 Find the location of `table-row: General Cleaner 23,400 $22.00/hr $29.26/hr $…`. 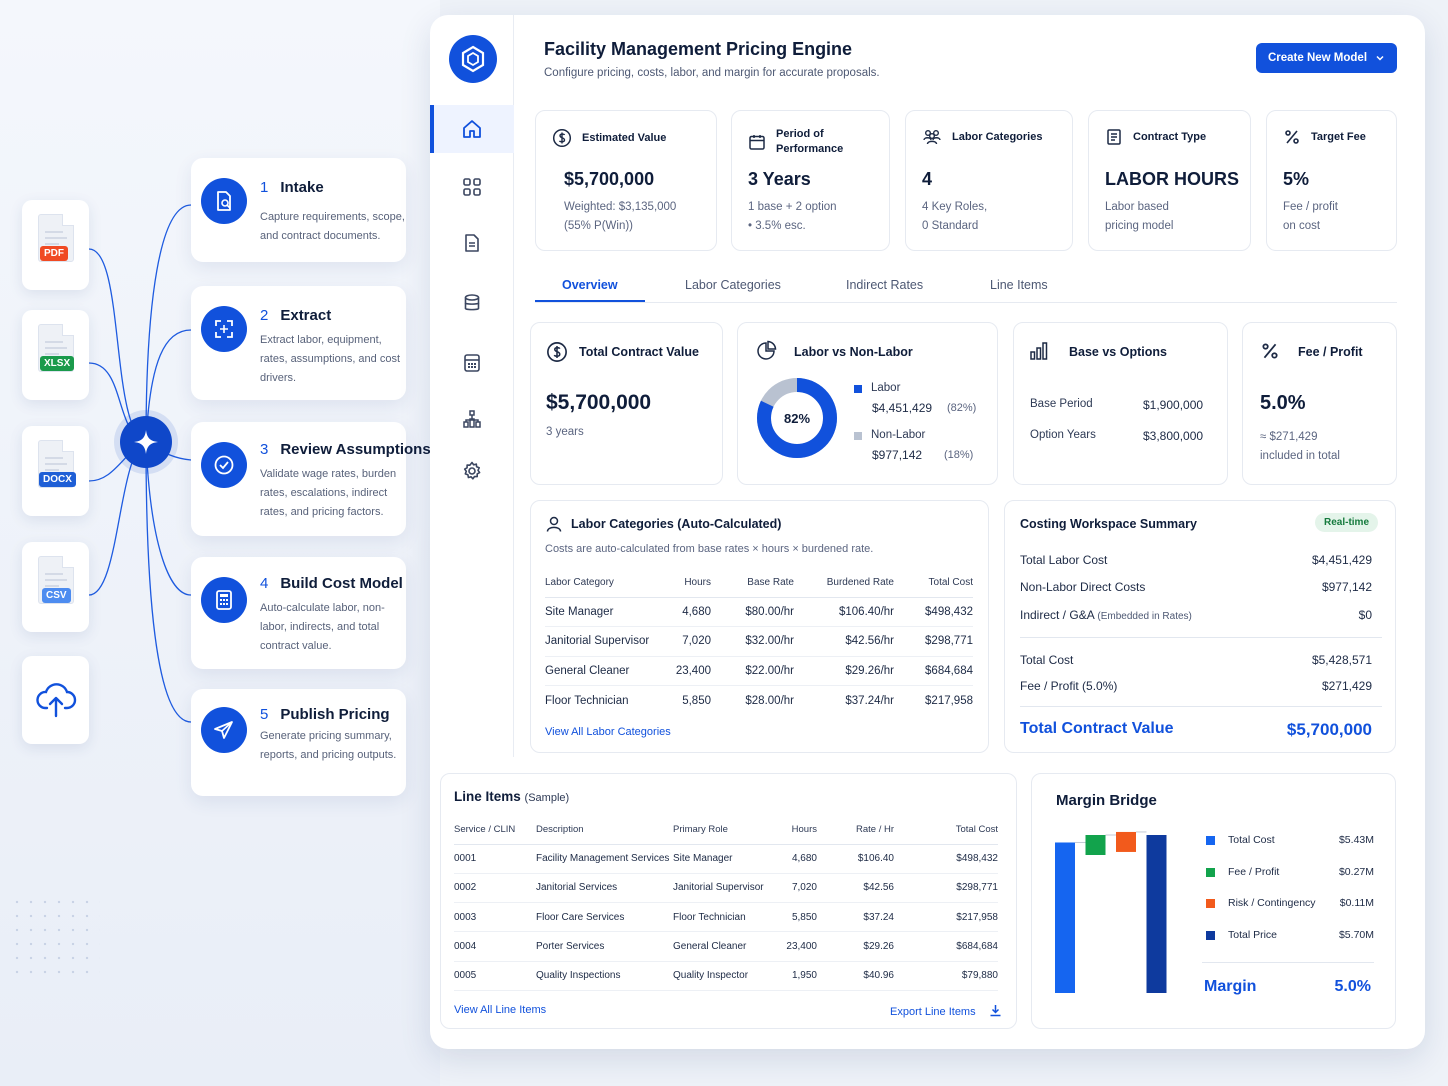

table-row: General Cleaner 23,400 $22.00/hr $29.26/hr $… is located at coordinates (759, 671).